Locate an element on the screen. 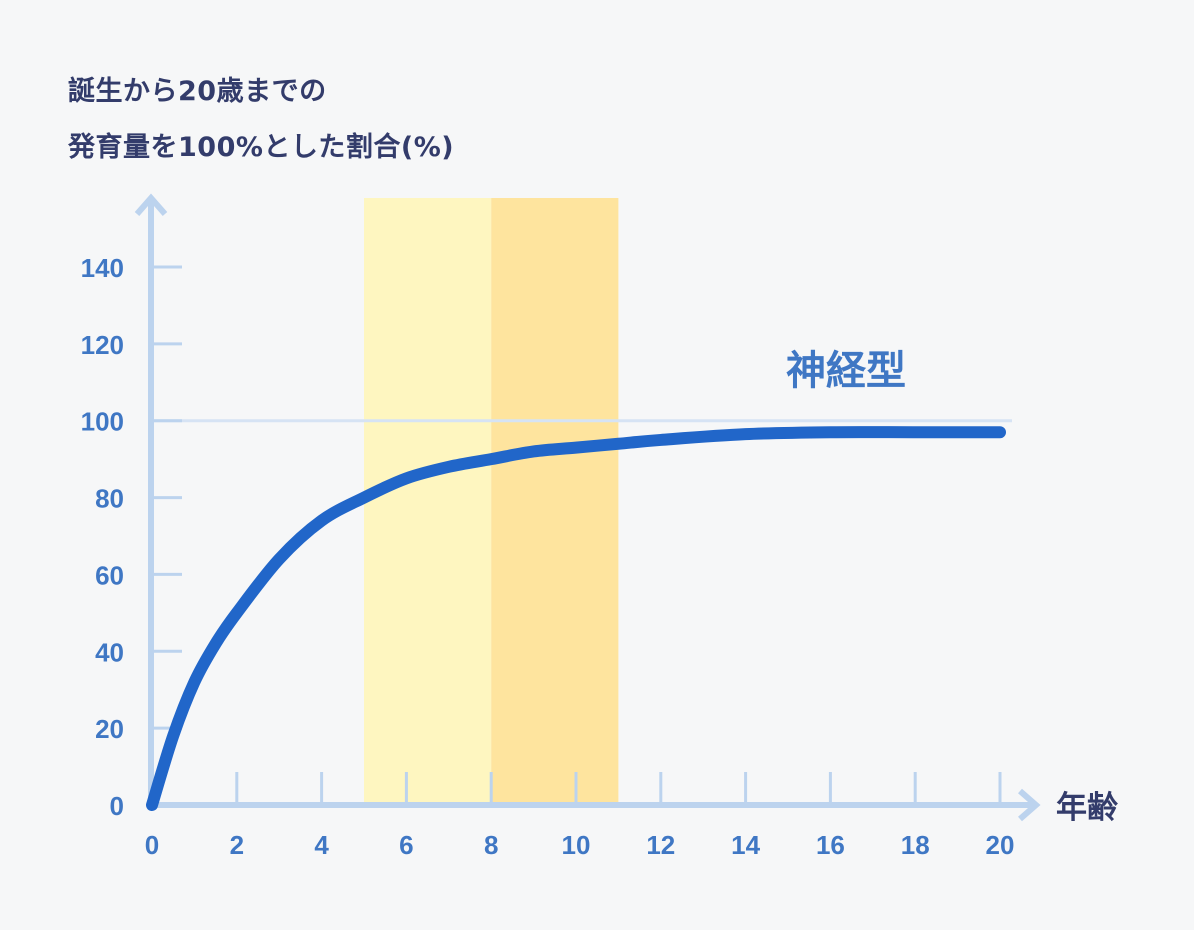 Image resolution: width=1194 pixels, height=930 pixels. chart-title-line-2: 発育量を100%とした割合(%) is located at coordinates (261, 147).